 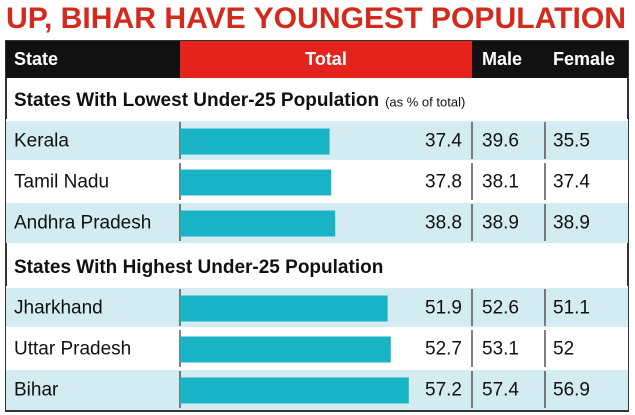 I want to click on male-value: 38.9, so click(x=500, y=223).